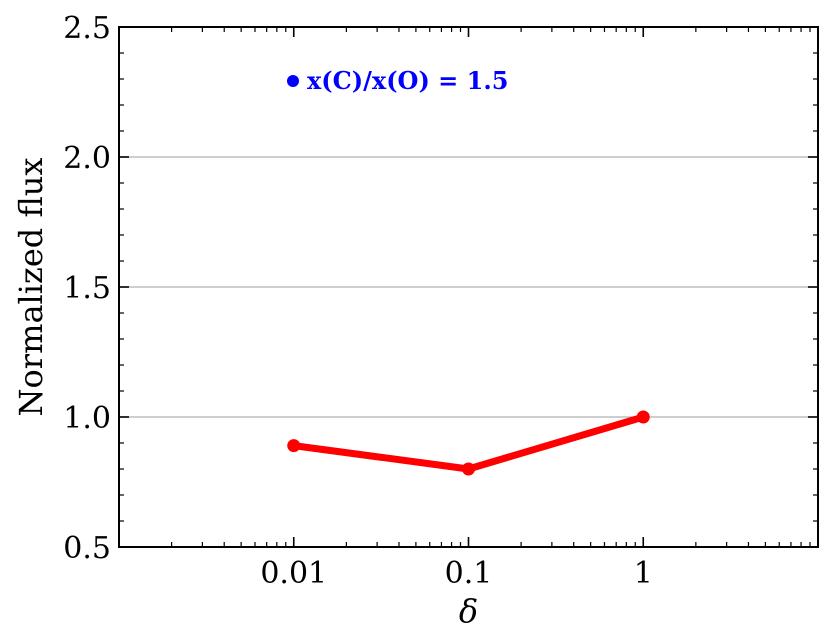 Image resolution: width=831 pixels, height=644 pixels. Describe the element at coordinates (87, 28) in the screenshot. I see `y-tick-label: 2.5` at that location.